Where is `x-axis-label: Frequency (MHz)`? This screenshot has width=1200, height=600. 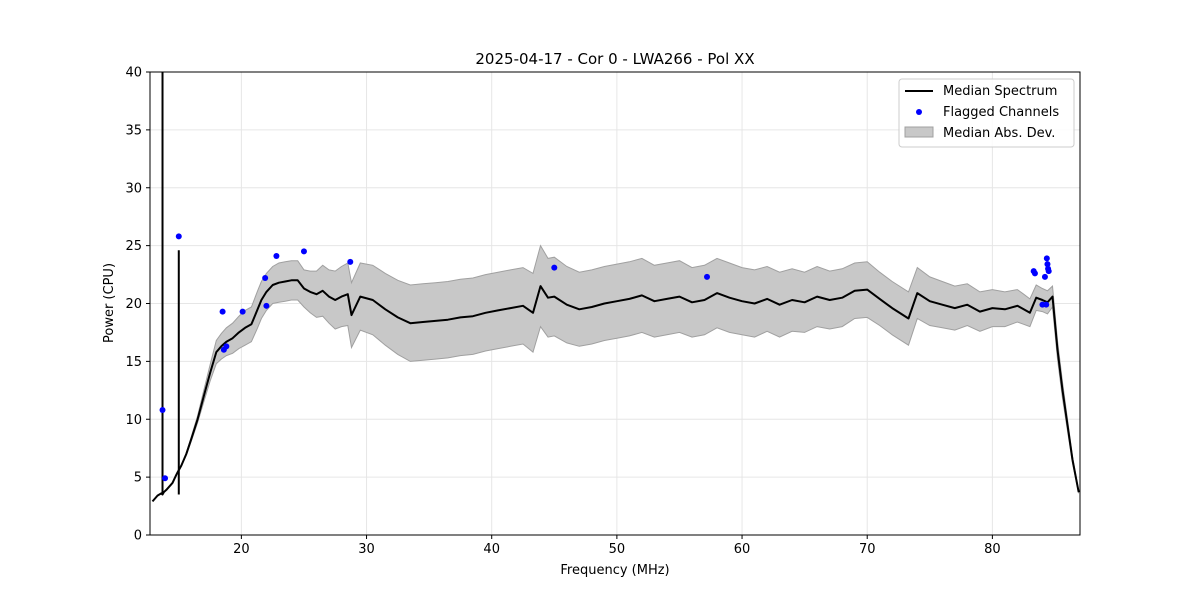
x-axis-label: Frequency (MHz) is located at coordinates (614, 570).